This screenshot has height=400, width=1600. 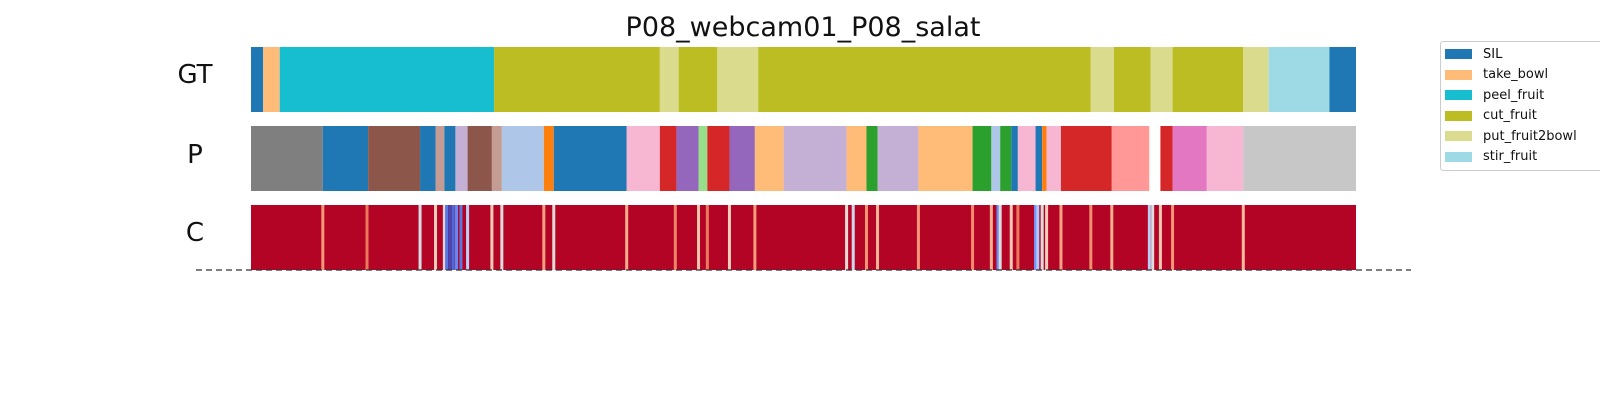 I want to click on legend-label: put_fruit2bowl, so click(x=1530, y=136).